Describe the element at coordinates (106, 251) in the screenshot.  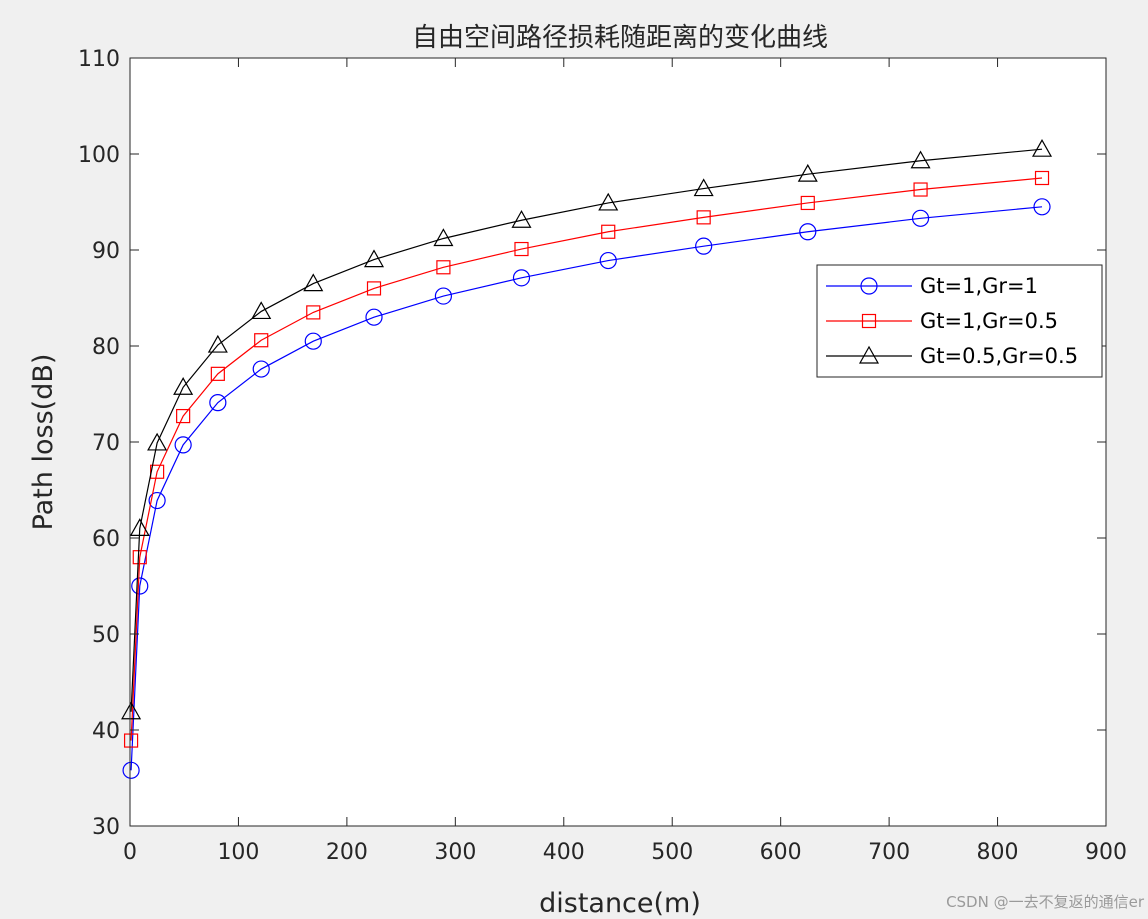
I see `y-tick-label: 90` at that location.